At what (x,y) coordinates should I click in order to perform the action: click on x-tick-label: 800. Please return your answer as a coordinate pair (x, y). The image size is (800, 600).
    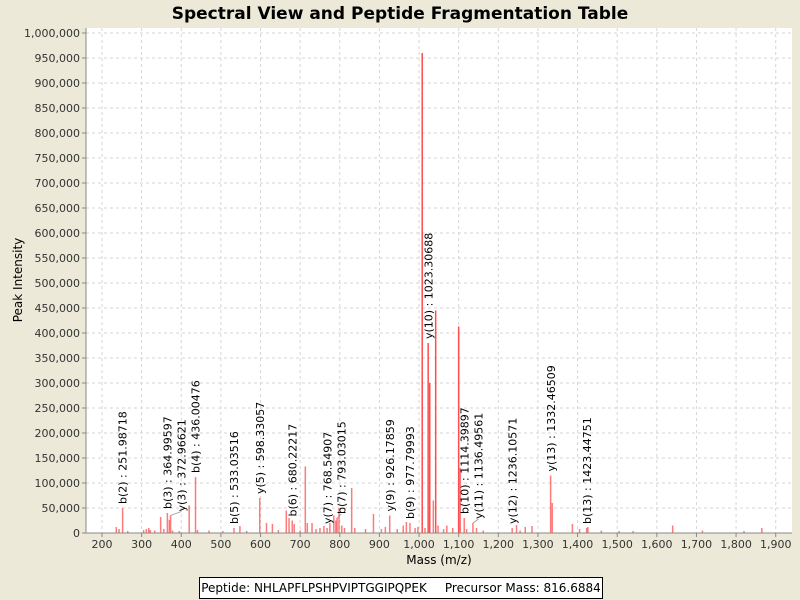
    Looking at the image, I should click on (339, 544).